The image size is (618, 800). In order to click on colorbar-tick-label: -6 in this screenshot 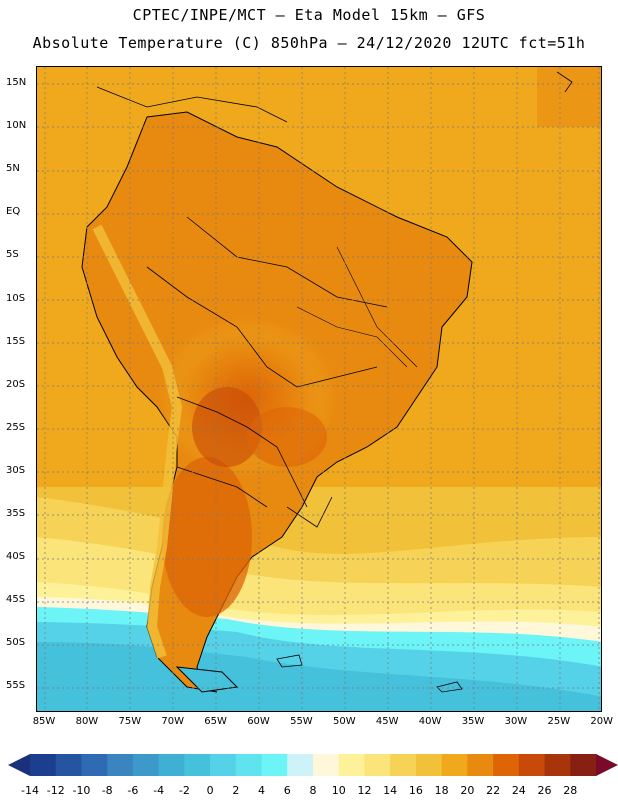, I will do `click(133, 790)`.